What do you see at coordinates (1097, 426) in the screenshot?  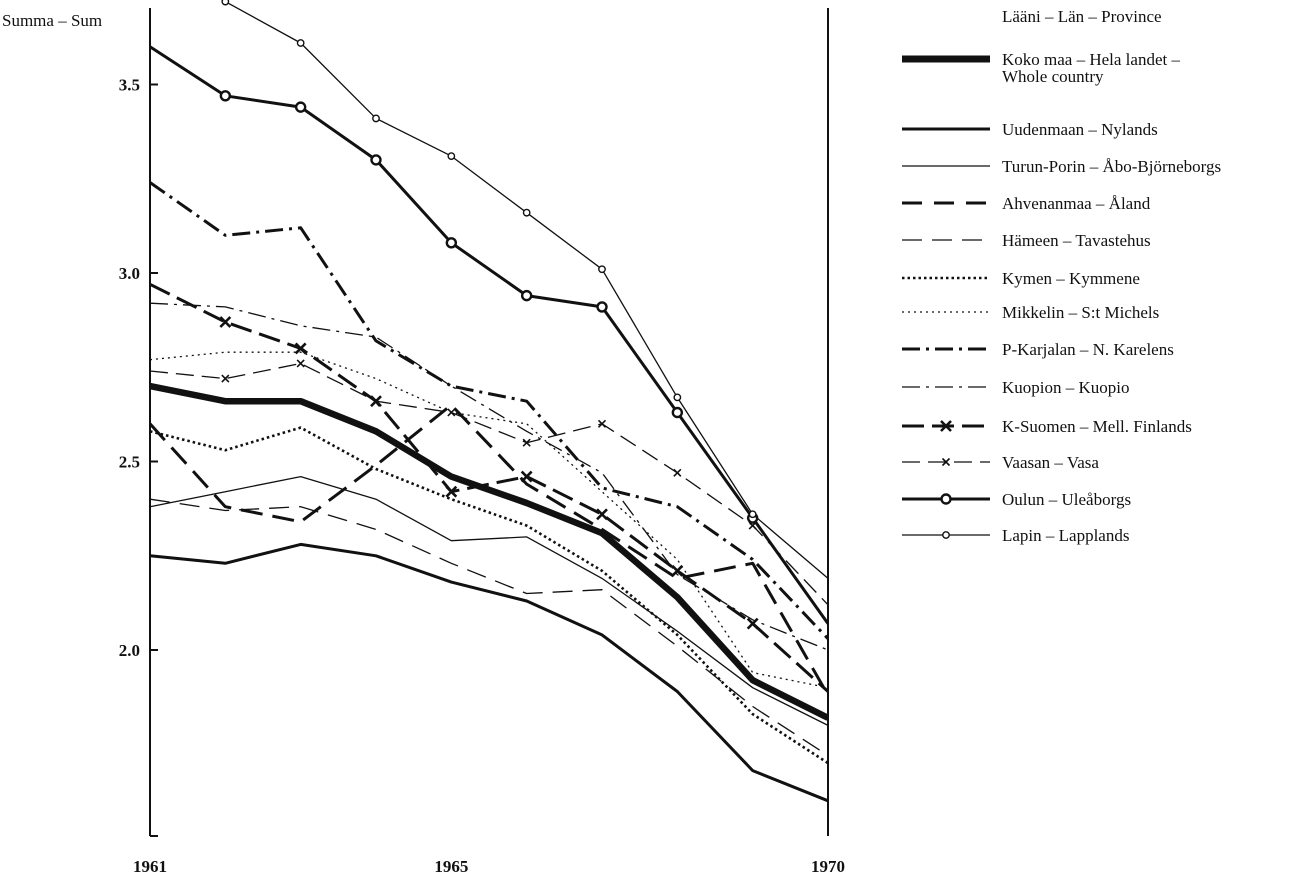 I see `legend-label: K-Suomen – Mell. Finlands` at bounding box center [1097, 426].